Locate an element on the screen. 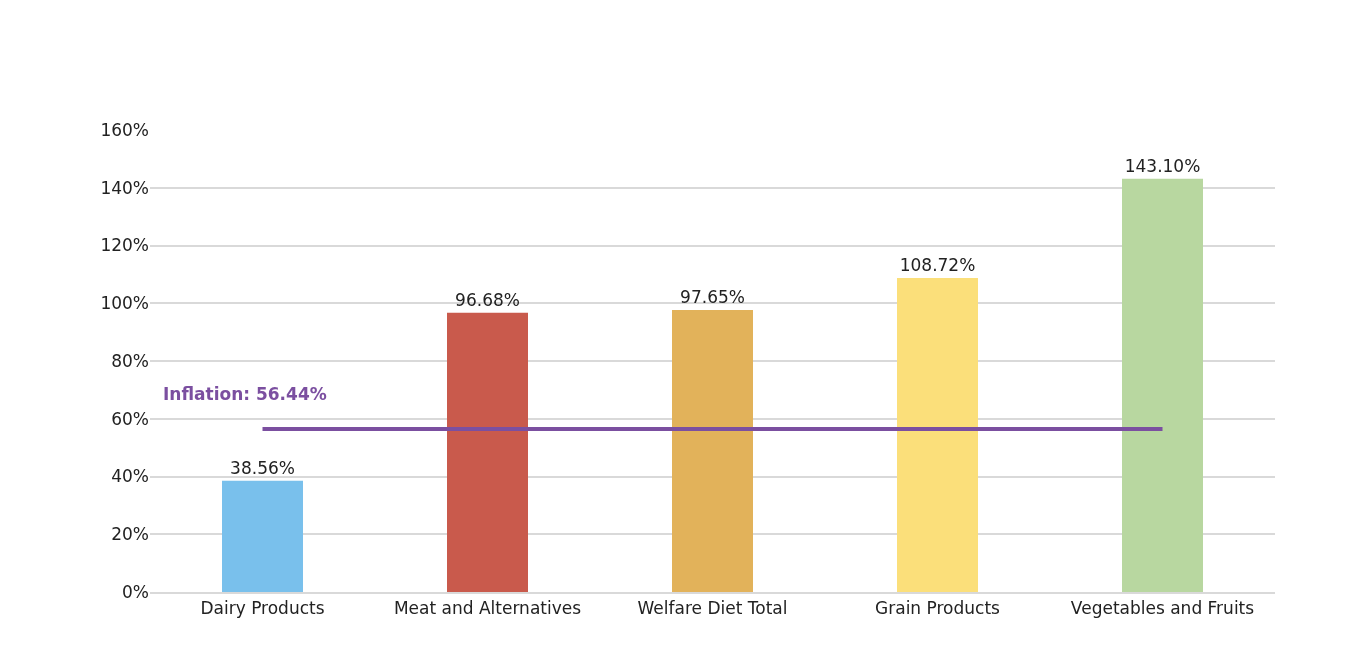 This screenshot has height=670, width=1345. y-tick-label: 120% is located at coordinates (124, 245).